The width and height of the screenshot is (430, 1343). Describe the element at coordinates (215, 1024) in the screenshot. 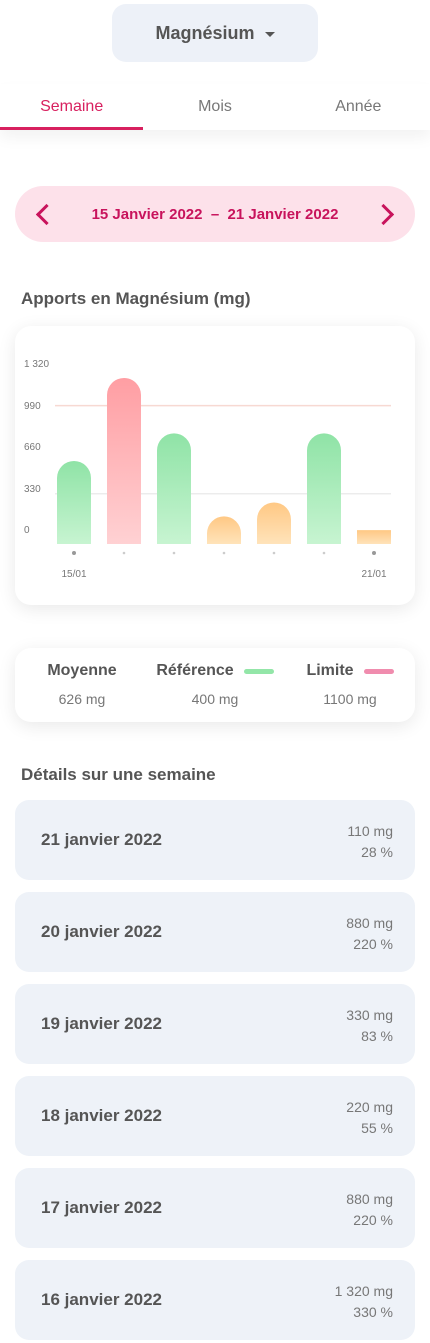

I see `day-row: 19 janvier 2022 330 mg 83 %` at that location.